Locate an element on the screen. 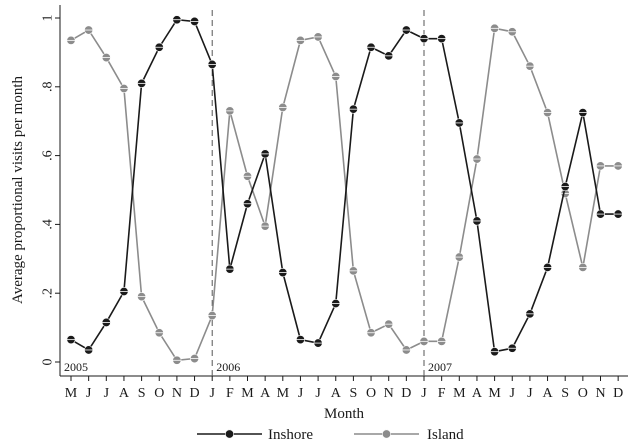  y-tick-label: .4 is located at coordinates (48, 224).